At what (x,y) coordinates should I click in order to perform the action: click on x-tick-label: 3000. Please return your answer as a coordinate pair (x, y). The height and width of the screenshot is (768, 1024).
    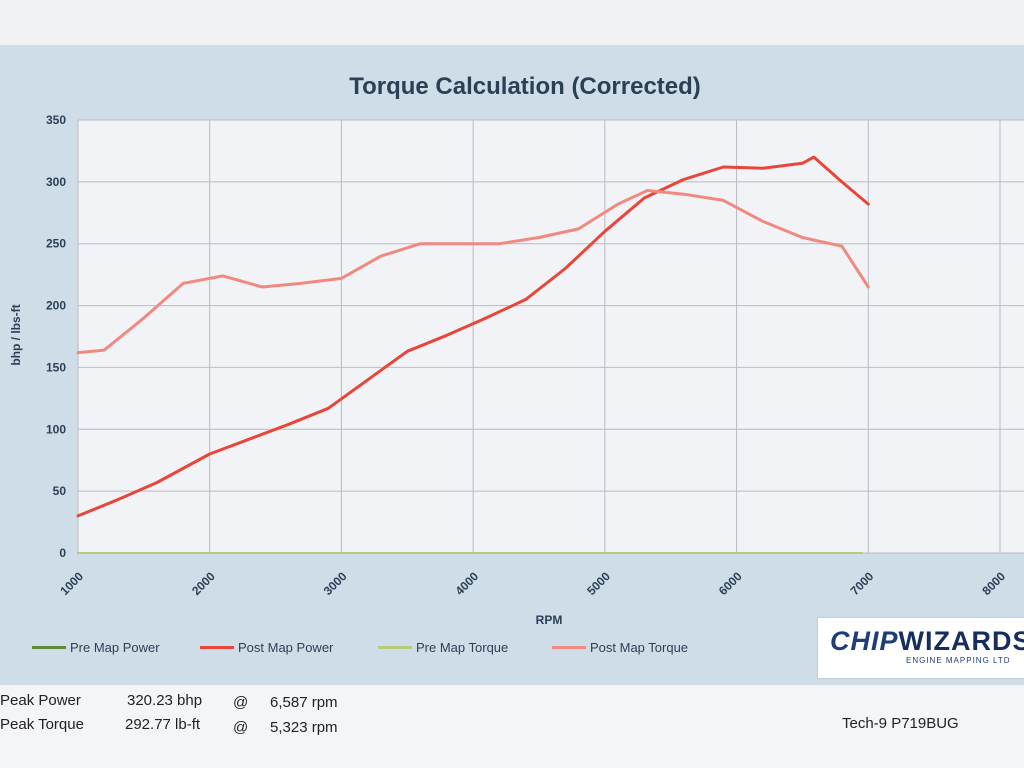
    Looking at the image, I should click on (335, 583).